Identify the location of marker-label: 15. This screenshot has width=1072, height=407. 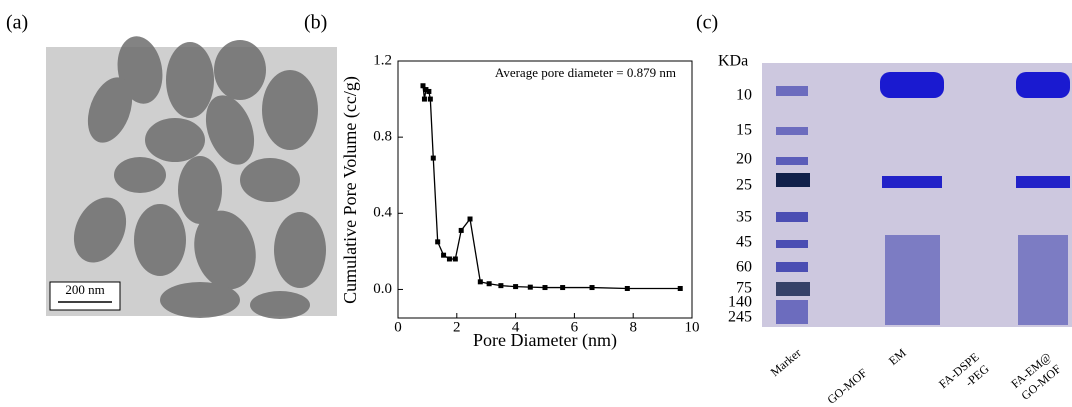
(744, 130).